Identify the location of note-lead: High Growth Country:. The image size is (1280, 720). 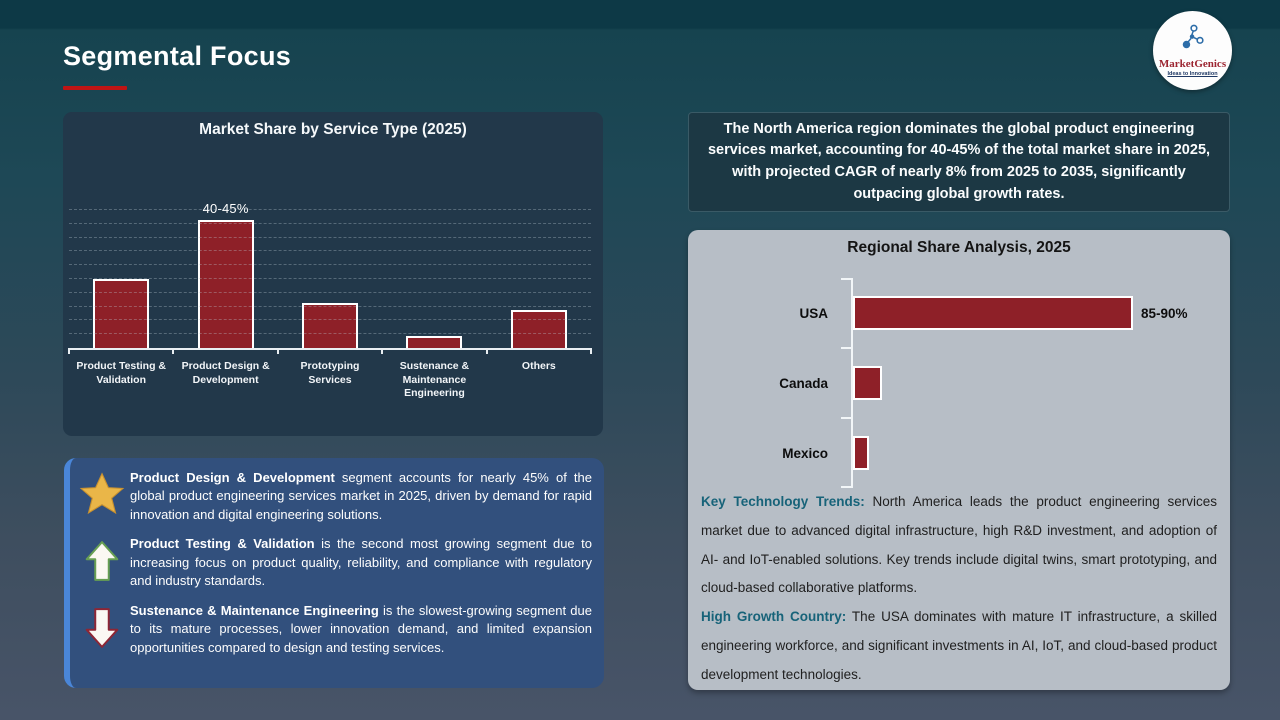
(774, 616).